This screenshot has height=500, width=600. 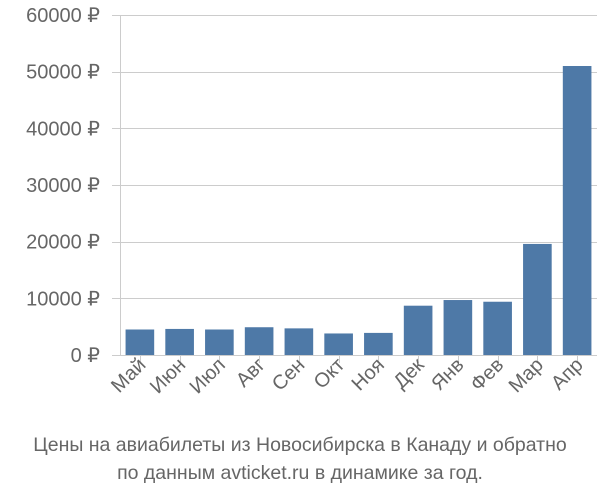 I want to click on y-tick-label: 30000 ₽, so click(x=63, y=186).